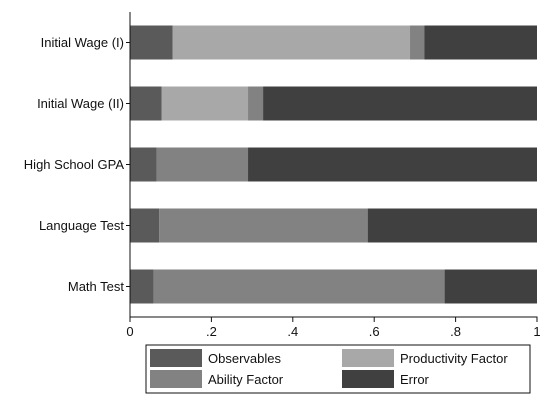 This screenshot has height=396, width=543. Describe the element at coordinates (263, 225) in the screenshot. I see `bar-language-test-ability-factor` at that location.